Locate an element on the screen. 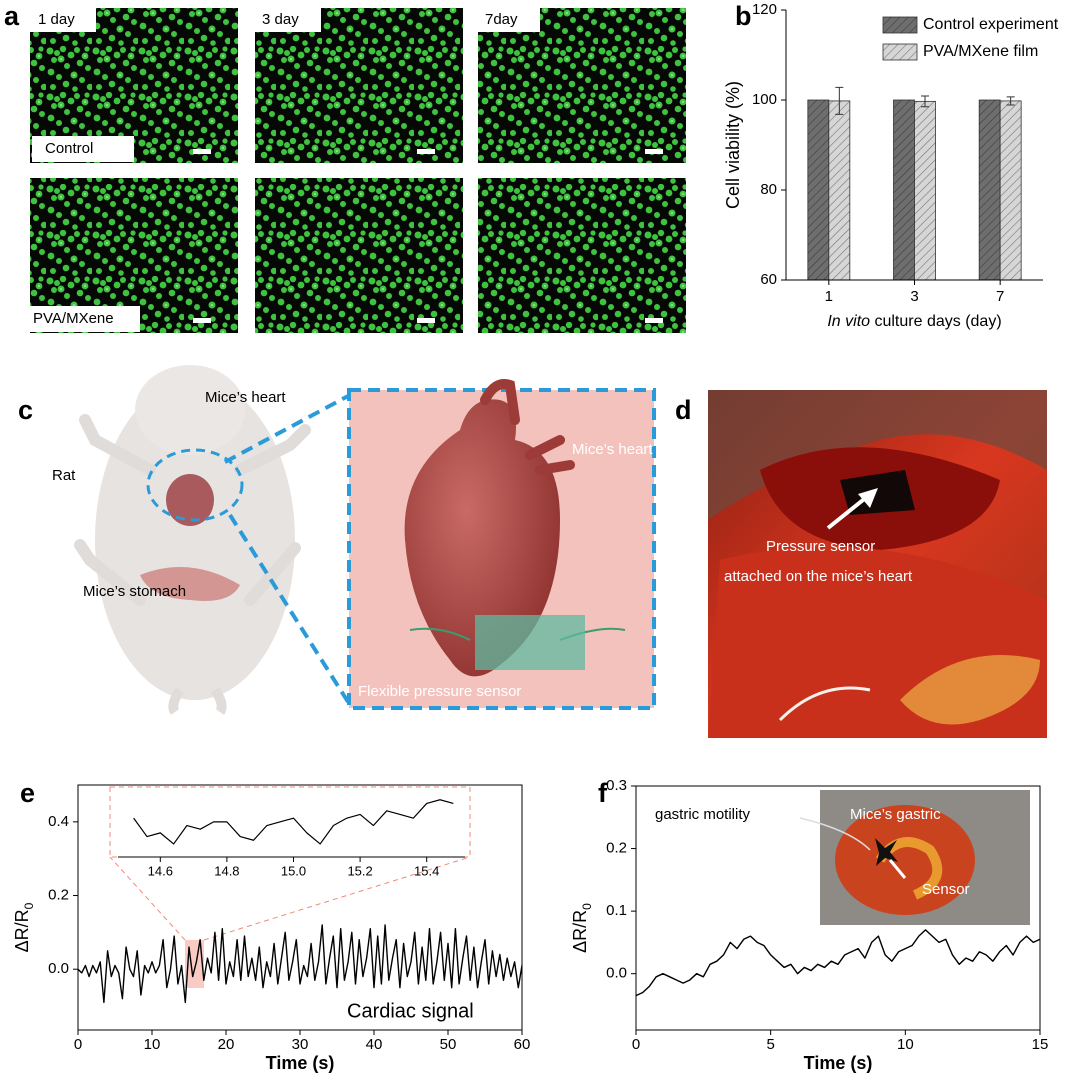  scale-bars is located at coordinates (428, 236).